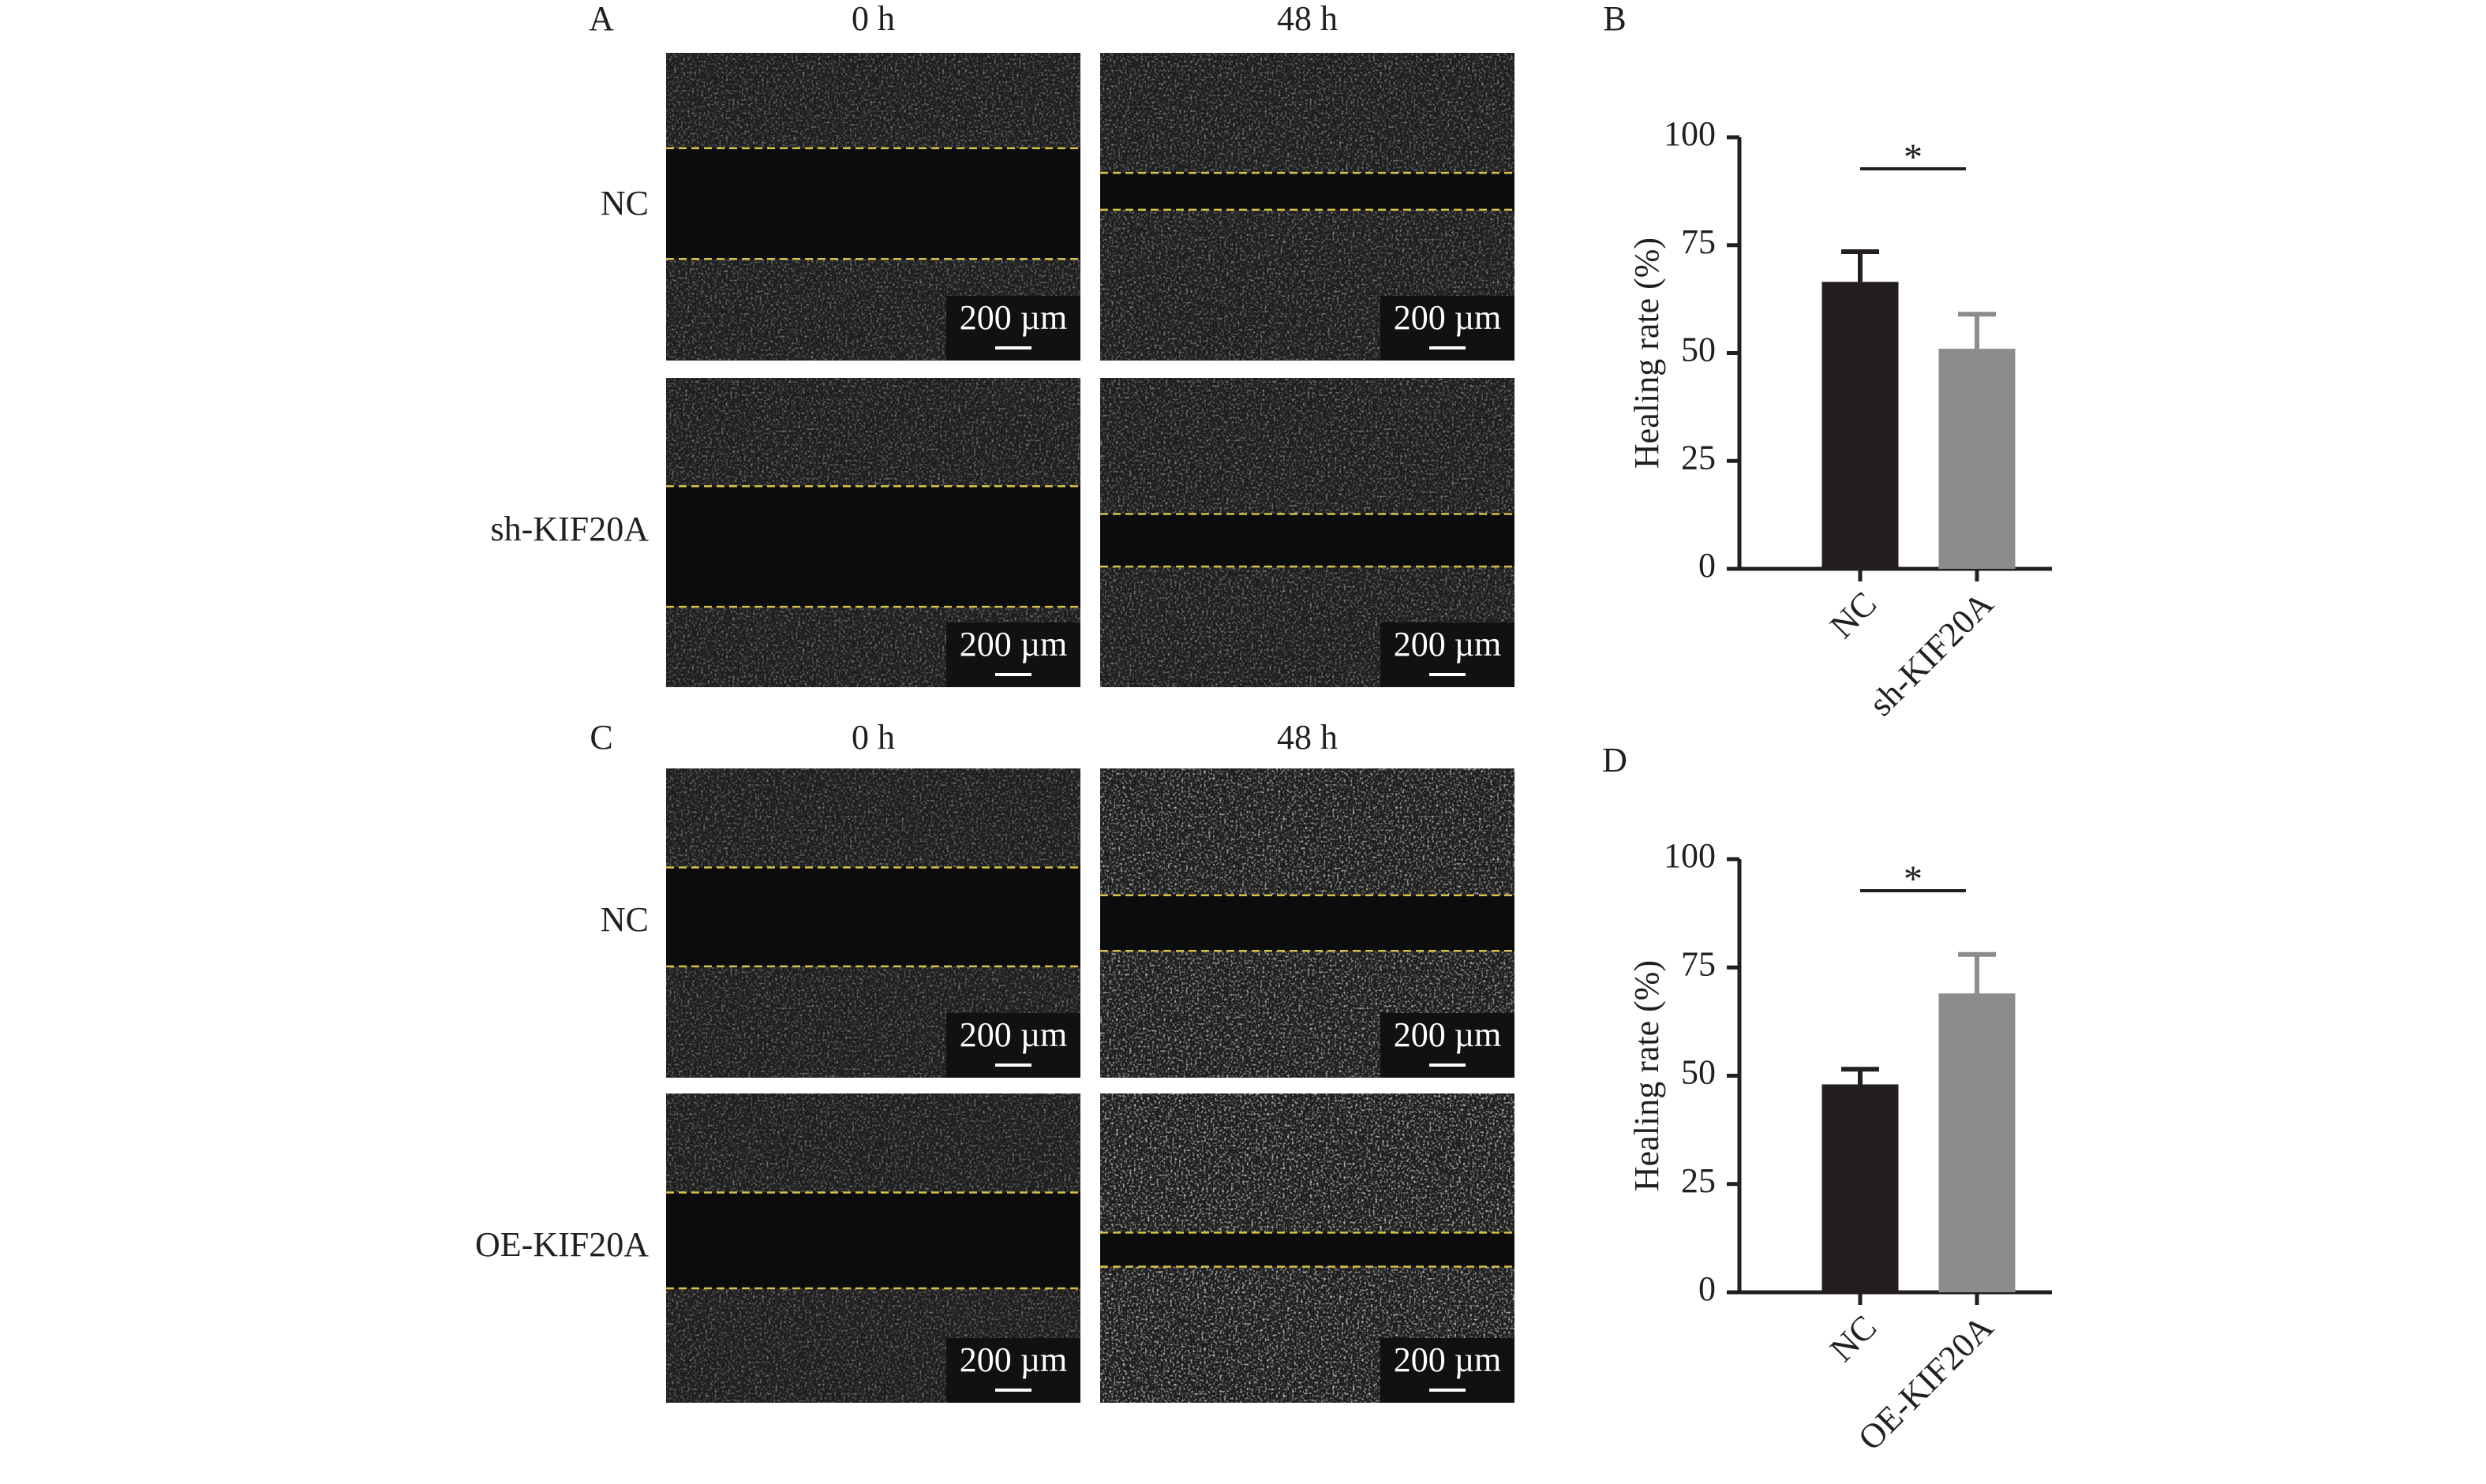  What do you see at coordinates (601, 19) in the screenshot?
I see `panel-label: A` at bounding box center [601, 19].